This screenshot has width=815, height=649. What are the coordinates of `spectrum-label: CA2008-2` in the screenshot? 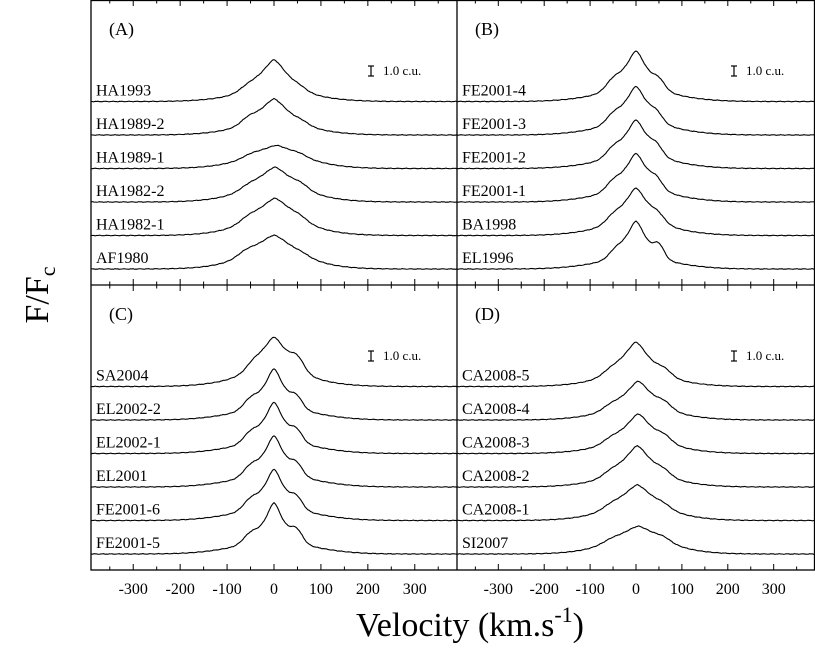 It's located at (496, 476).